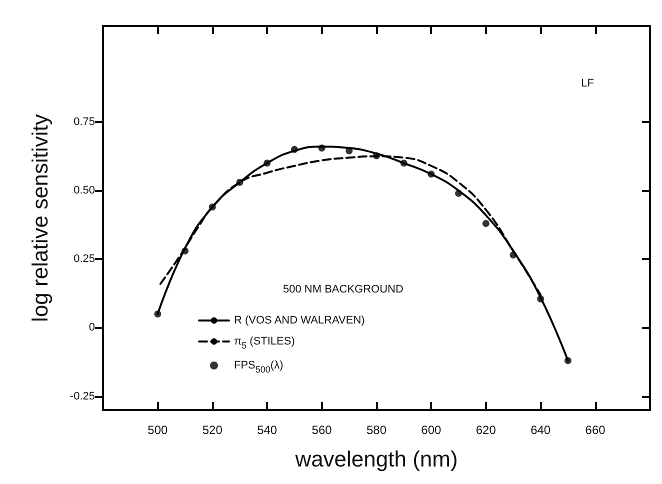  What do you see at coordinates (84, 190) in the screenshot?
I see `y-tick-label: 0.50` at bounding box center [84, 190].